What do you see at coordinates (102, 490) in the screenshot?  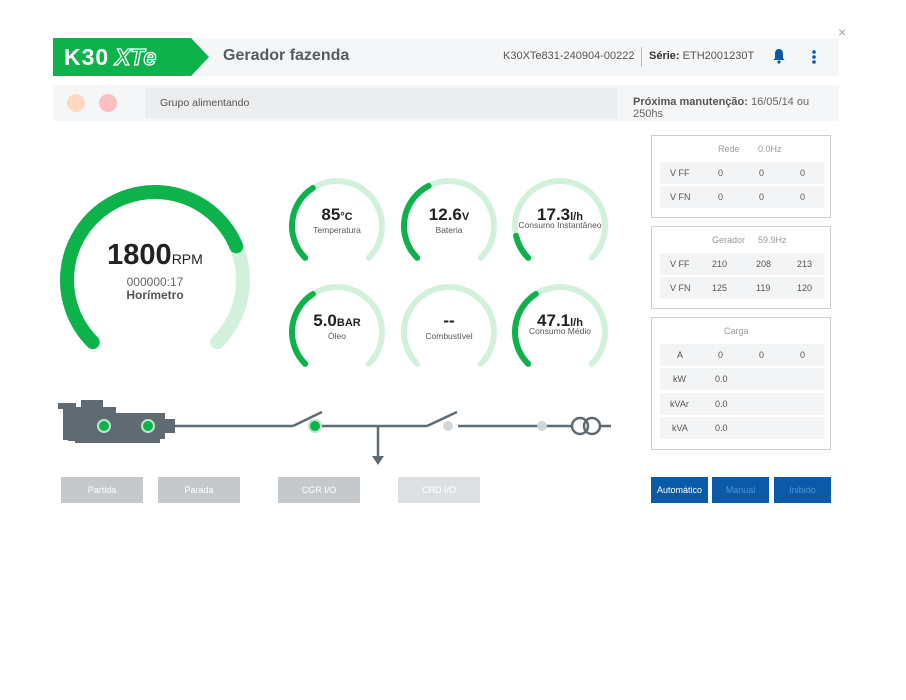 I see `partida-button: Partida` at bounding box center [102, 490].